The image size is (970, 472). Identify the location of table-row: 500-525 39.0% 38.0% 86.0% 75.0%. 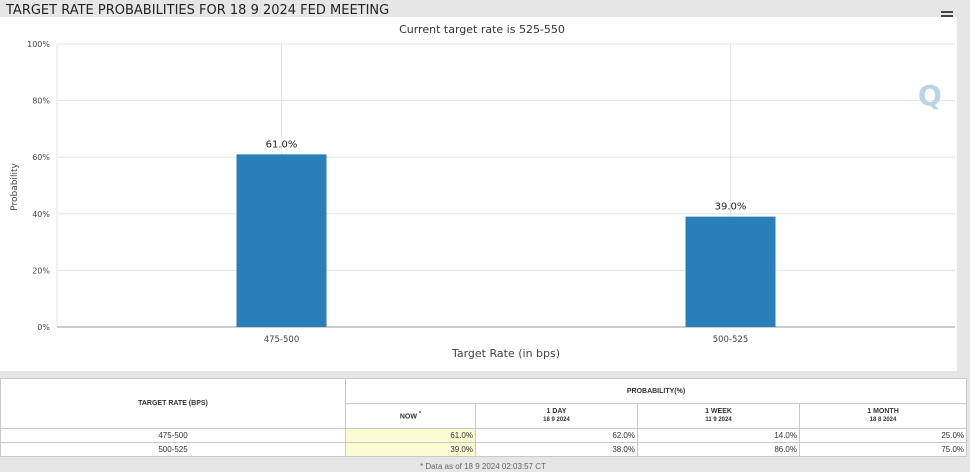
(484, 449).